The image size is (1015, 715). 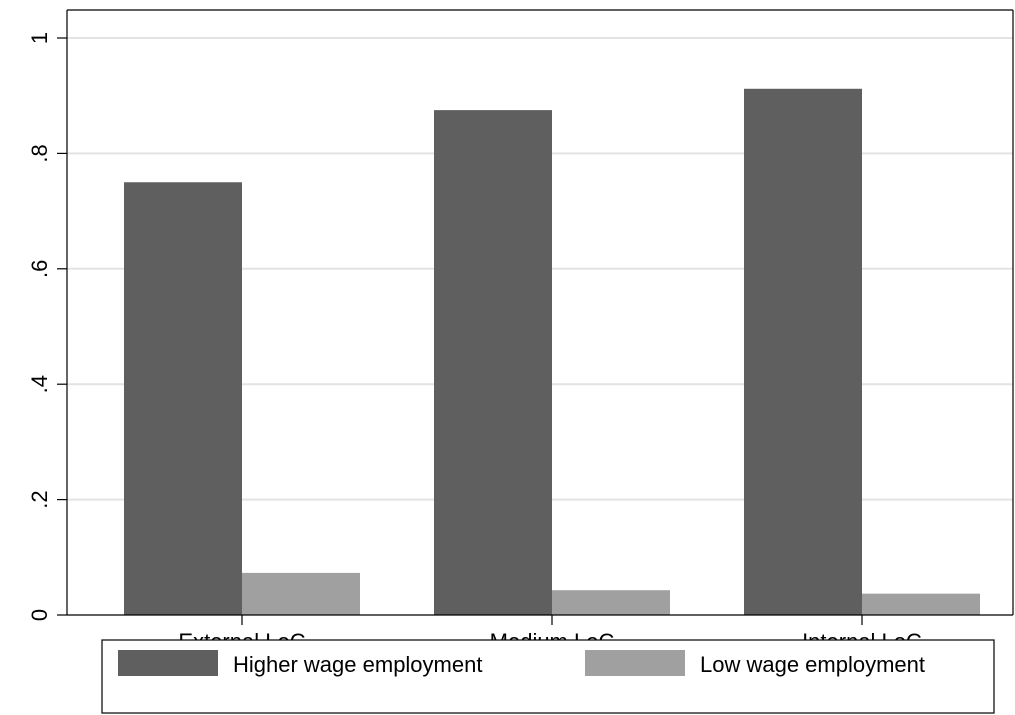 What do you see at coordinates (39, 384) in the screenshot?
I see `y-tick-label: .4` at bounding box center [39, 384].